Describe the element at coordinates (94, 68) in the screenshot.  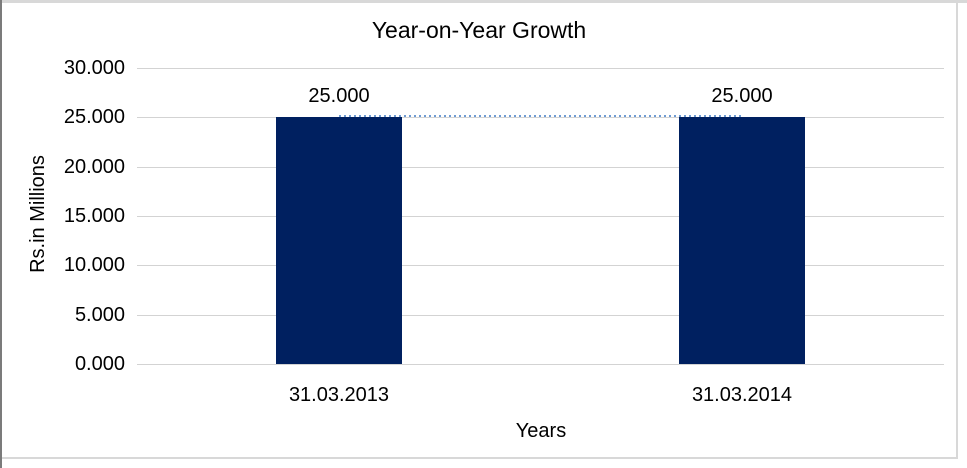
I see `y-axis-tick-label: 30.000` at that location.